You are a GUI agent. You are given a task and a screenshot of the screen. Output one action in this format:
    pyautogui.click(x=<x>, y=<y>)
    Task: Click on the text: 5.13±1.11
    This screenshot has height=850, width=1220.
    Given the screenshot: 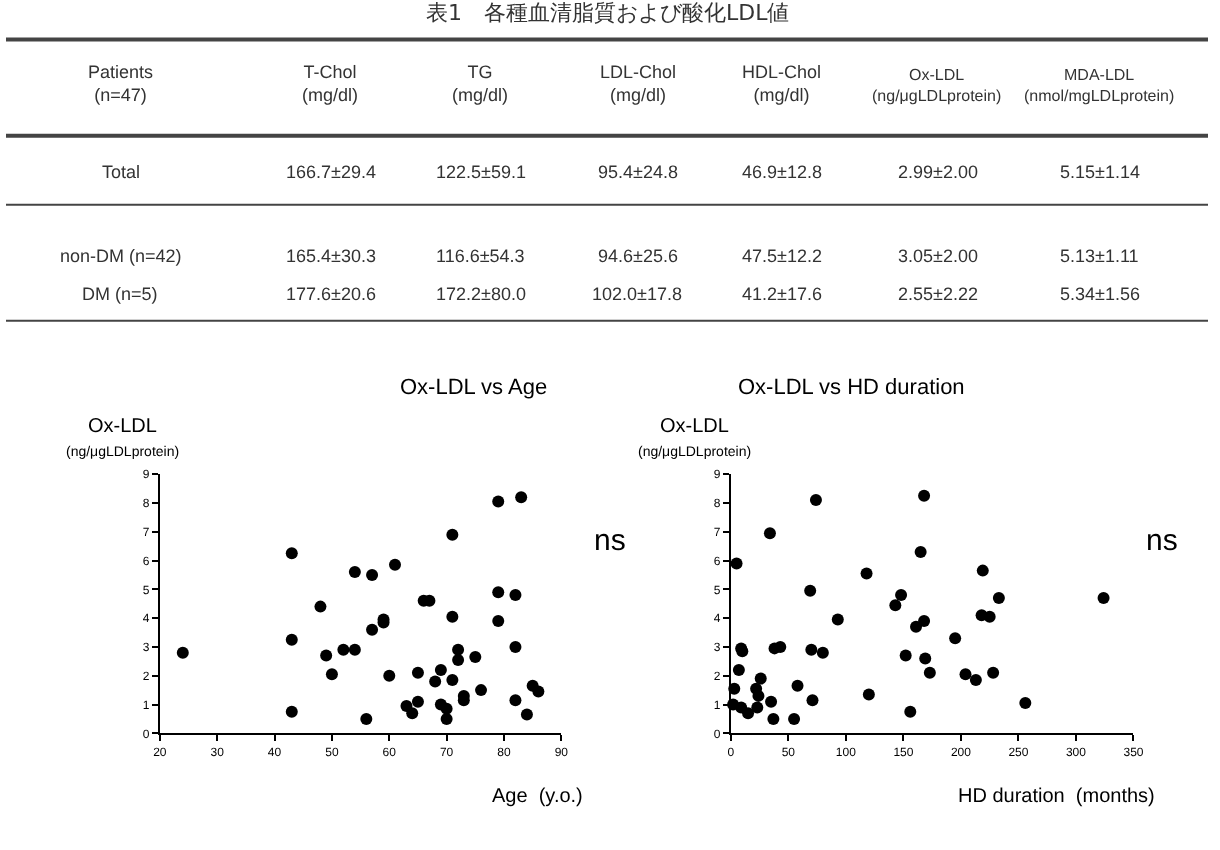 What is the action you would take?
    pyautogui.click(x=1099, y=256)
    